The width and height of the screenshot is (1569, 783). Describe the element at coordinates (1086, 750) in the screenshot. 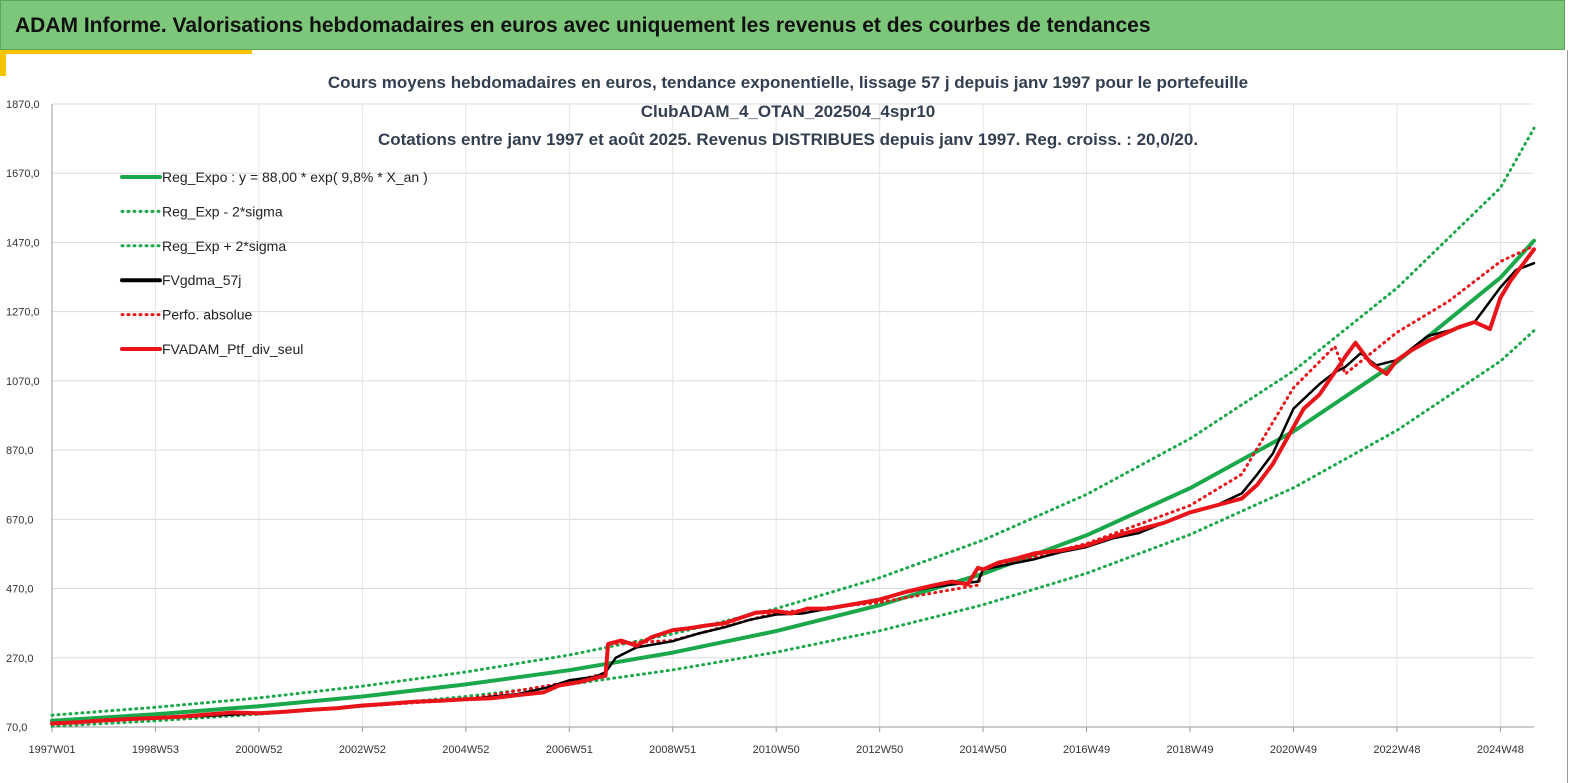

I see `x-tick-label: 2016W49` at that location.